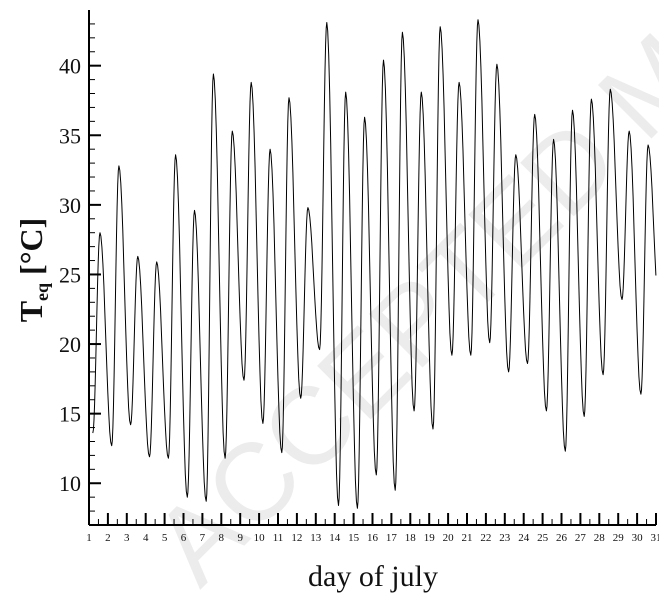  Describe the element at coordinates (316, 538) in the screenshot. I see `x-tick-label: 13` at that location.